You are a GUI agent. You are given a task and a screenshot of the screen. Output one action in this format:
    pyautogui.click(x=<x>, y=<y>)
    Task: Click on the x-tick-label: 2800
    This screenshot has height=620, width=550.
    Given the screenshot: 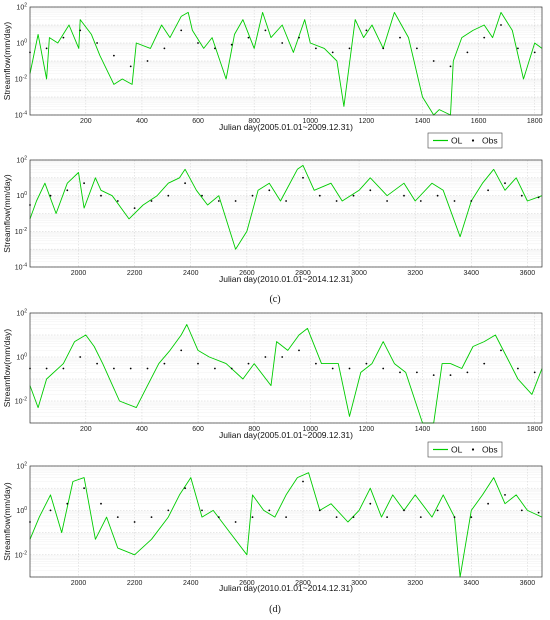 What is the action you would take?
    pyautogui.click(x=303, y=583)
    